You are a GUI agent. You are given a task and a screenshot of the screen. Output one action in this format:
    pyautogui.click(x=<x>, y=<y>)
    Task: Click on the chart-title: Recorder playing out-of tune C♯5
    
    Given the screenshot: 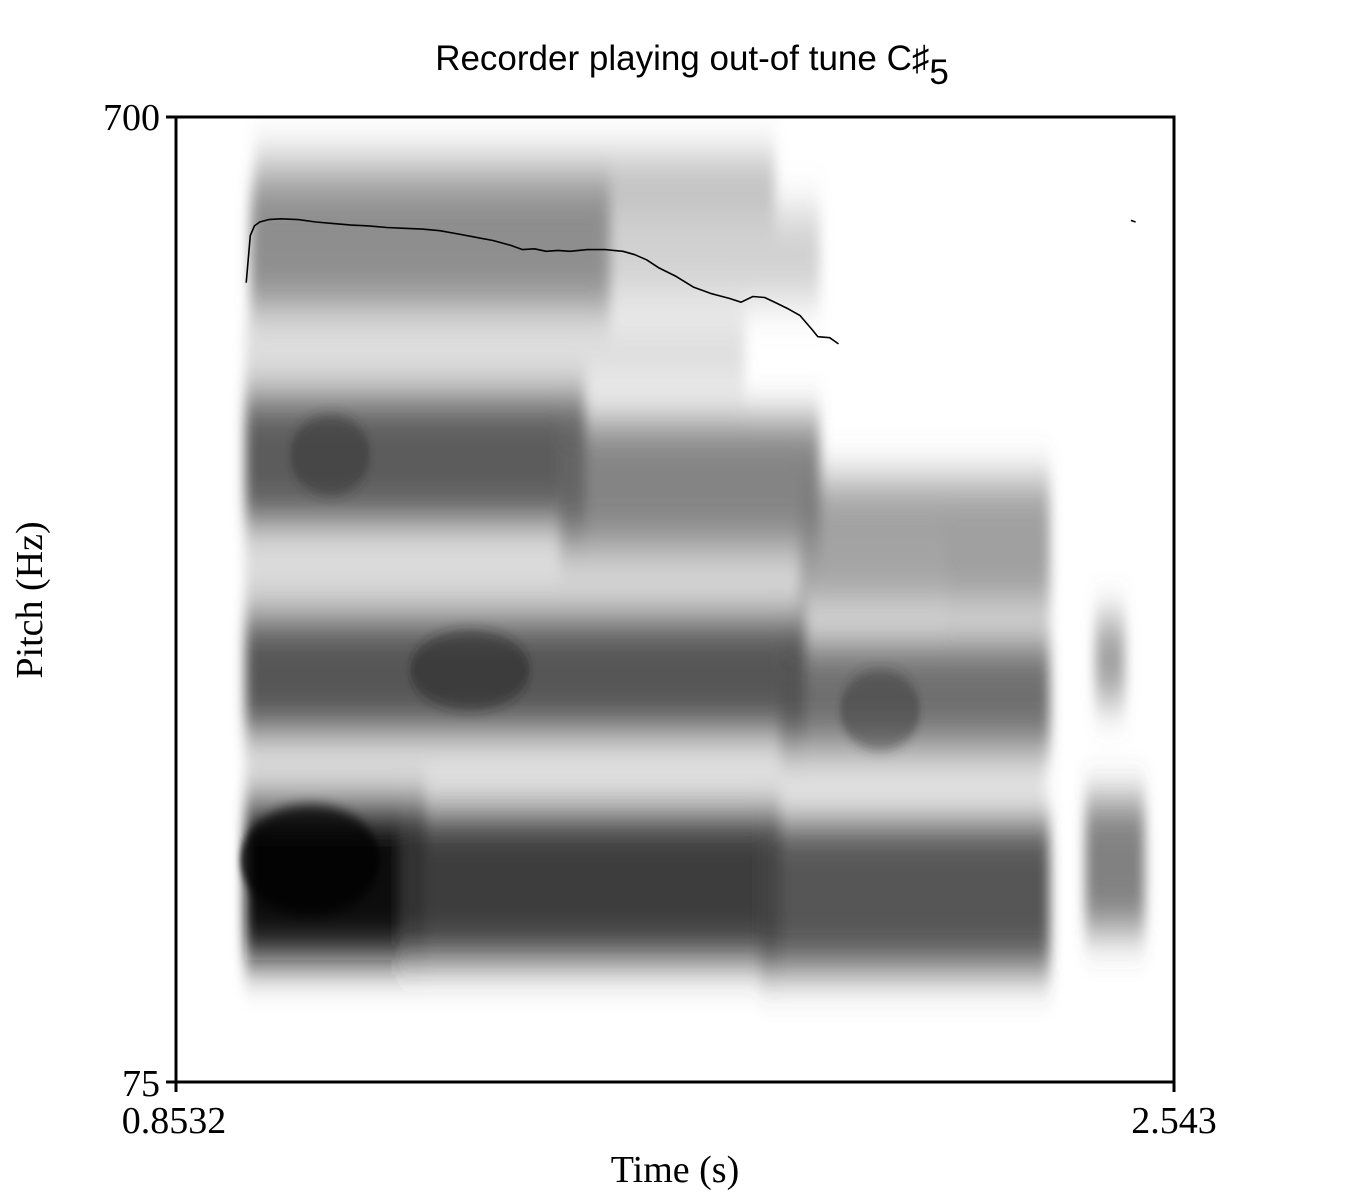 What is the action you would take?
    pyautogui.click(x=692, y=65)
    